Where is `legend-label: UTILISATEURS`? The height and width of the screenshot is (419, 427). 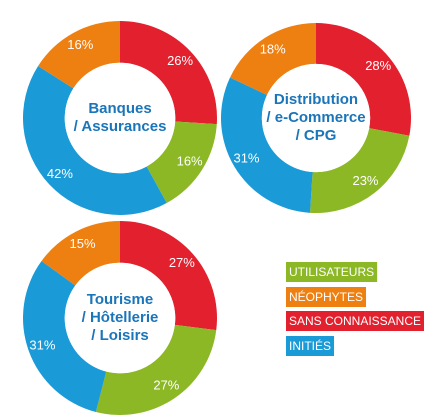
legend-label: UTILISATEURS is located at coordinates (331, 272).